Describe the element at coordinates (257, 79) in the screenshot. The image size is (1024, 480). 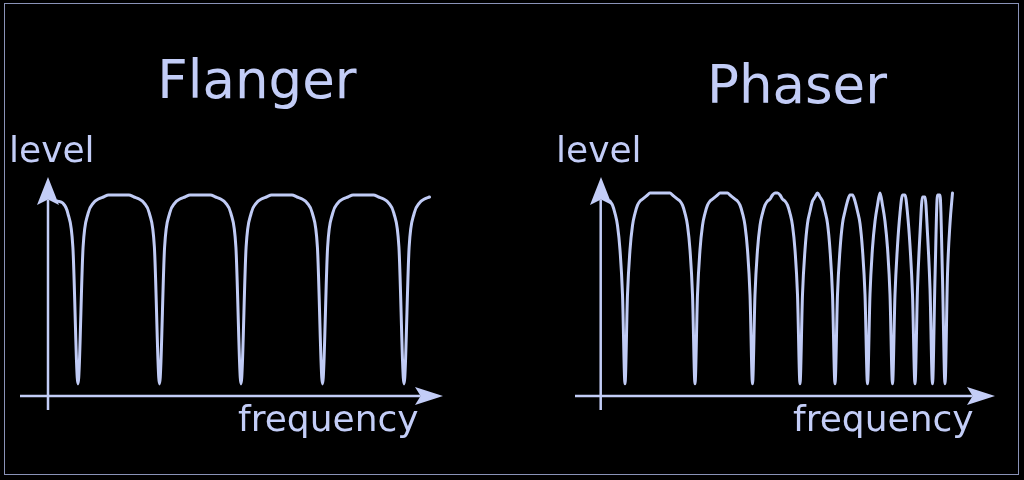
I see `chart-title: Flanger` at that location.